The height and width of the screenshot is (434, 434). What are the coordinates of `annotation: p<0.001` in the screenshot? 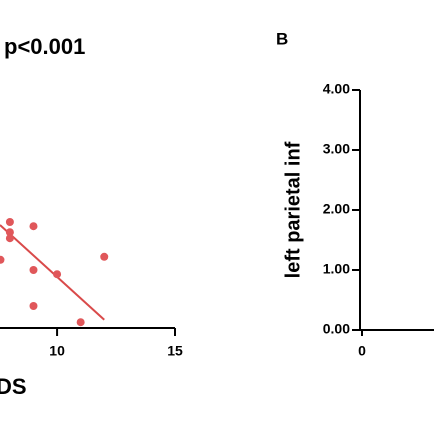 It's located at (44, 46).